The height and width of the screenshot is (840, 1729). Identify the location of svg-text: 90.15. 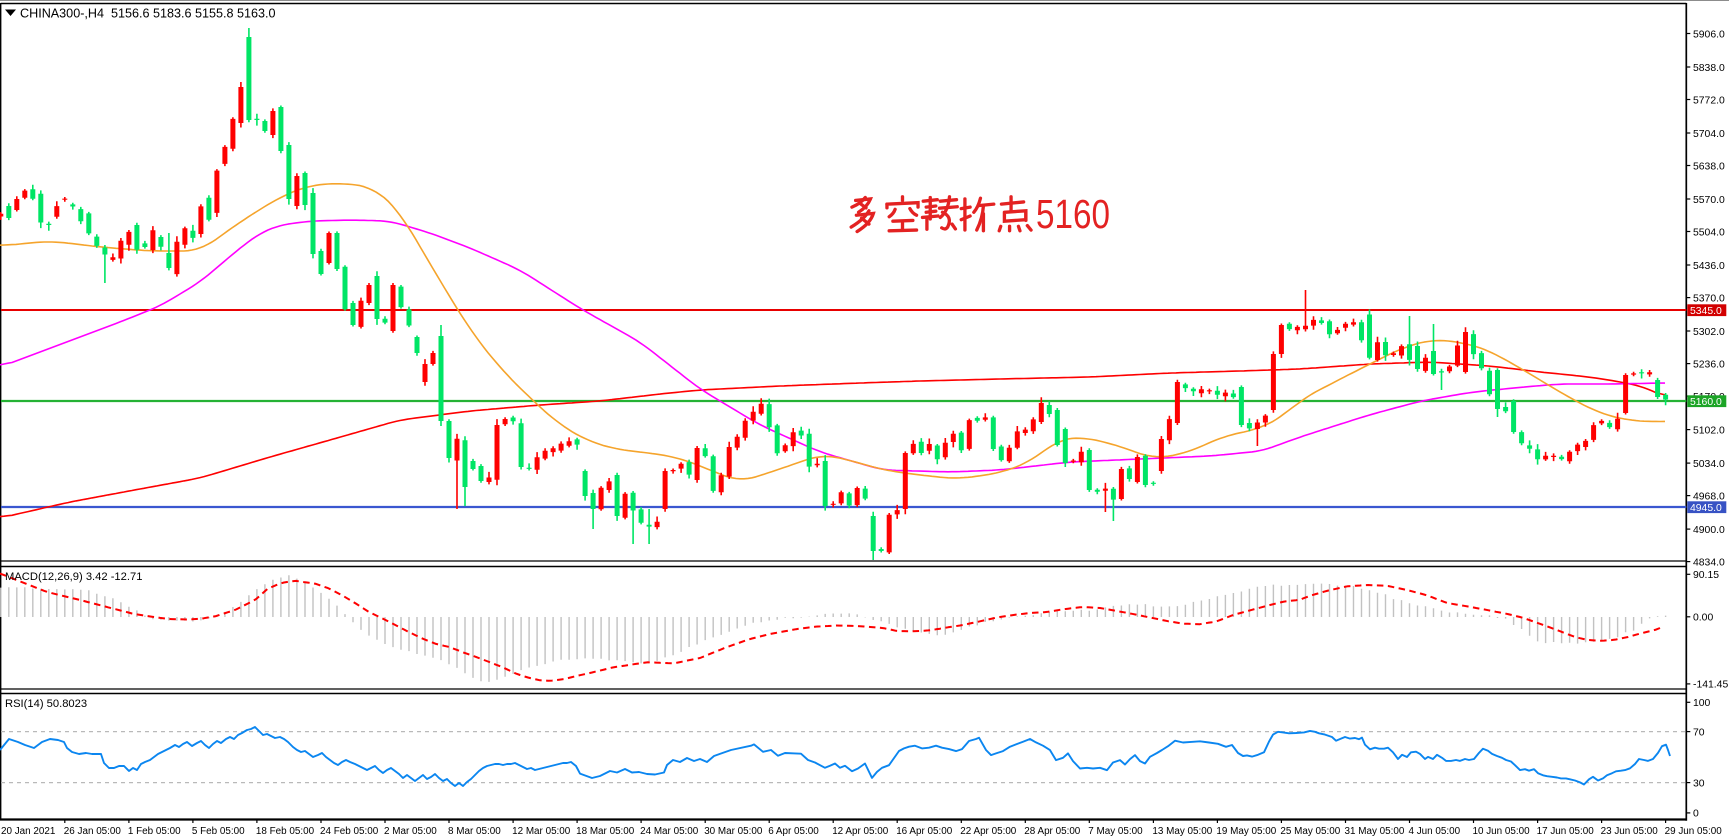
(1706, 575).